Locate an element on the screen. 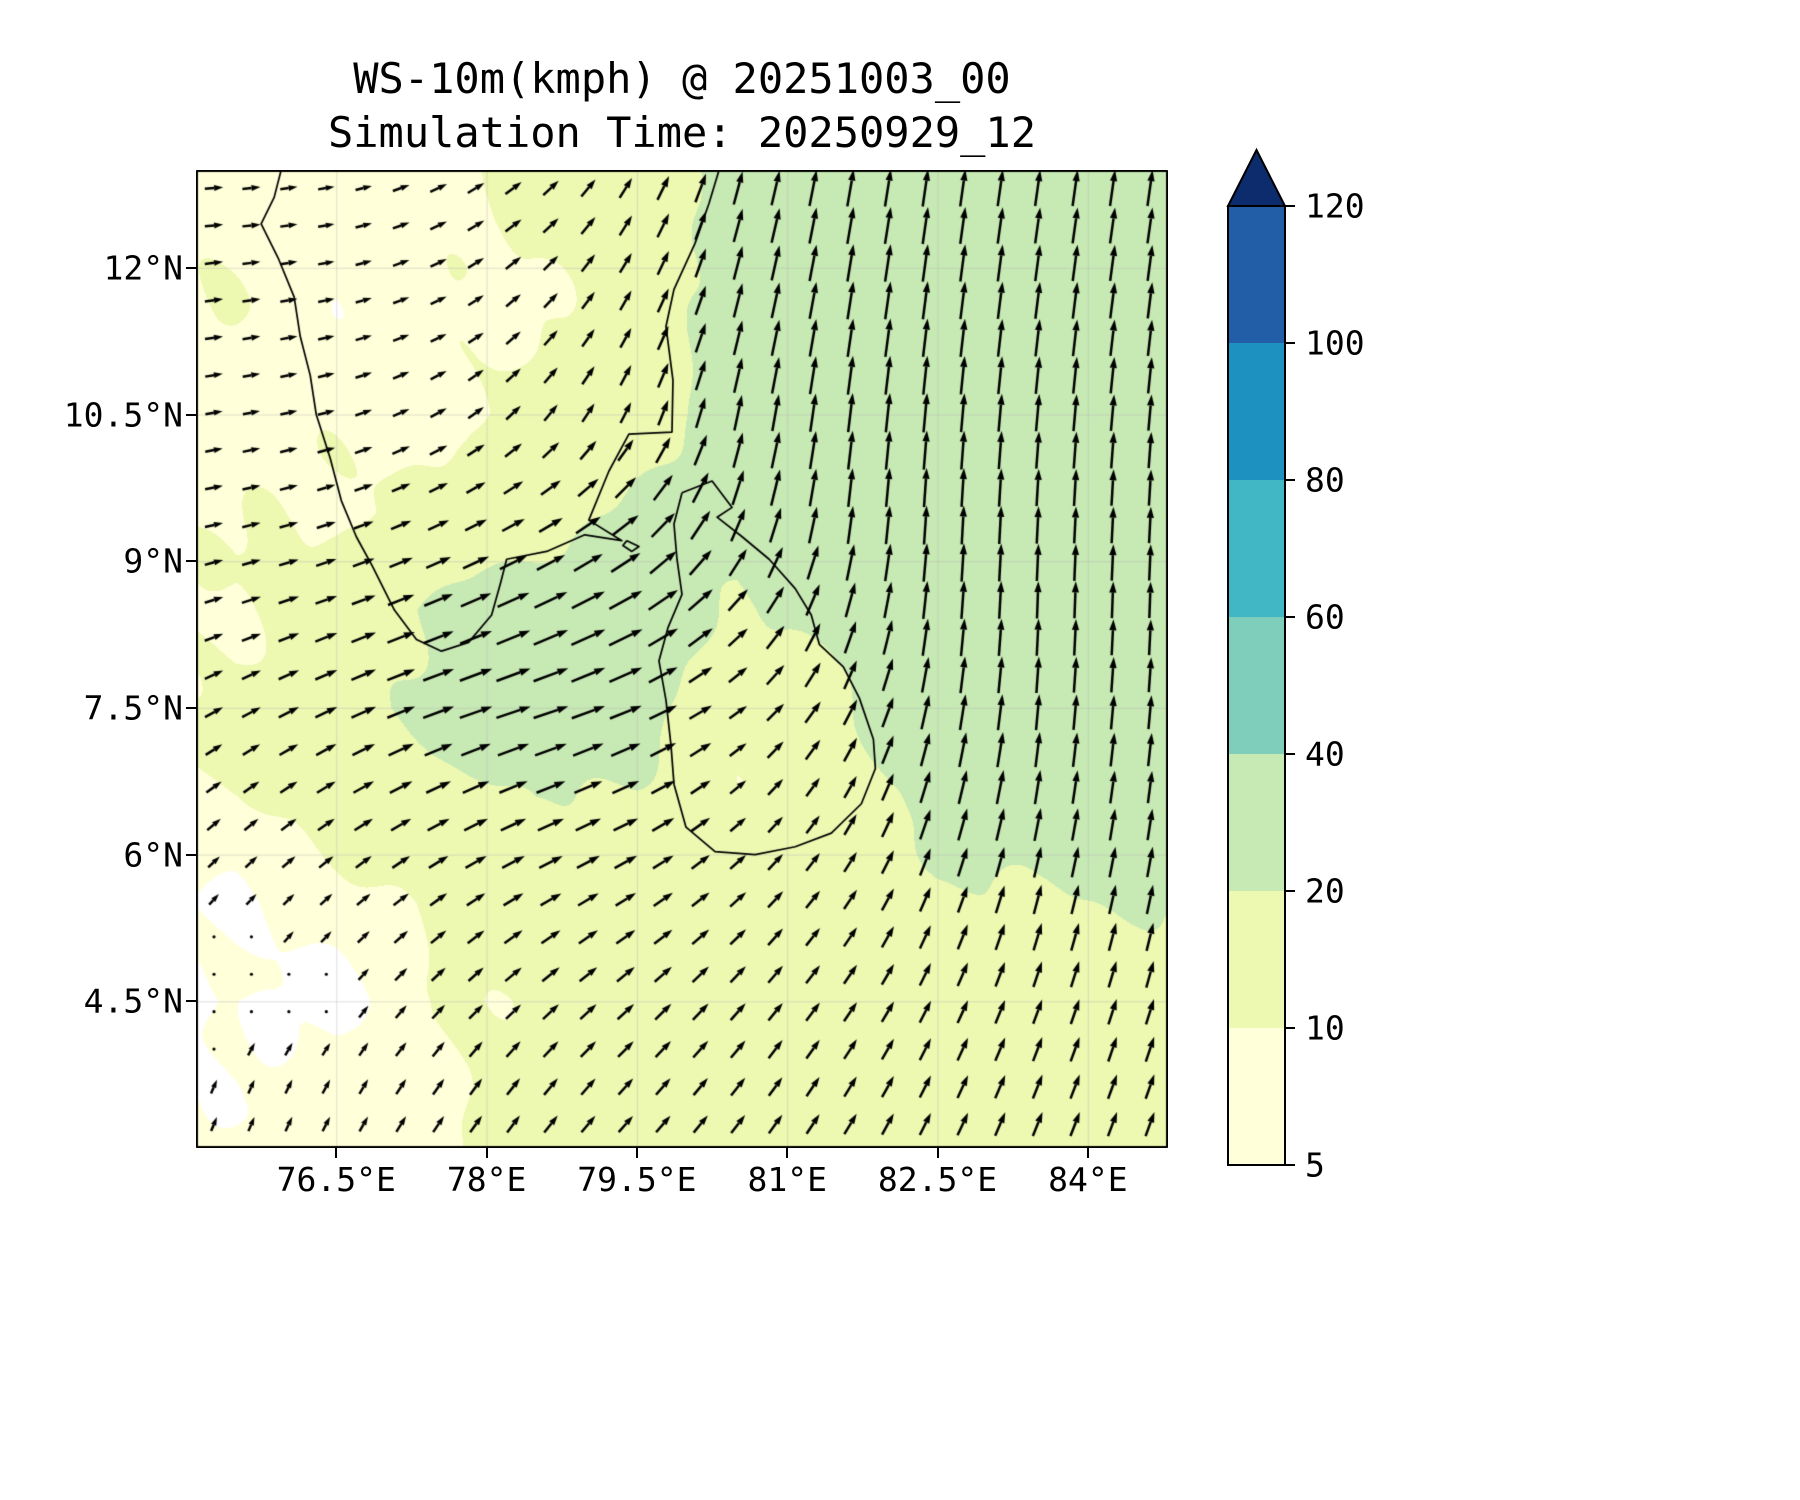 This screenshot has width=1800, height=1500. y-tick-label: 6°N is located at coordinates (153, 855).